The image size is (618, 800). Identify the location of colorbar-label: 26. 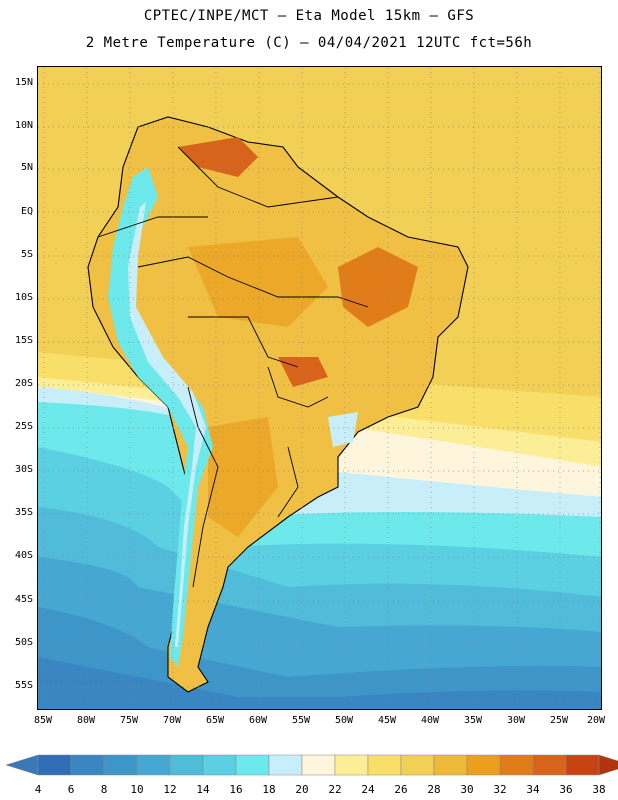
(401, 789).